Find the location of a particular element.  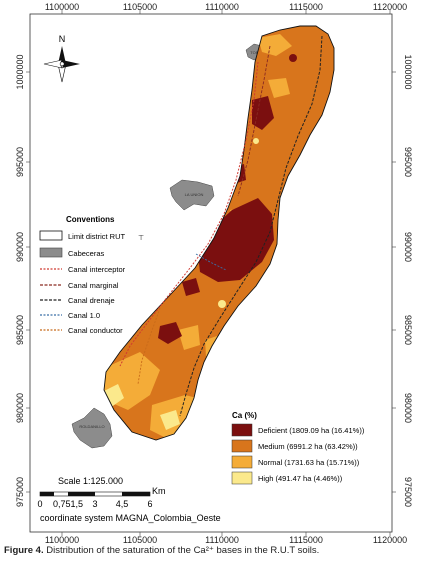

y-tick-label-left: 1000000 is located at coordinates (20, 71).